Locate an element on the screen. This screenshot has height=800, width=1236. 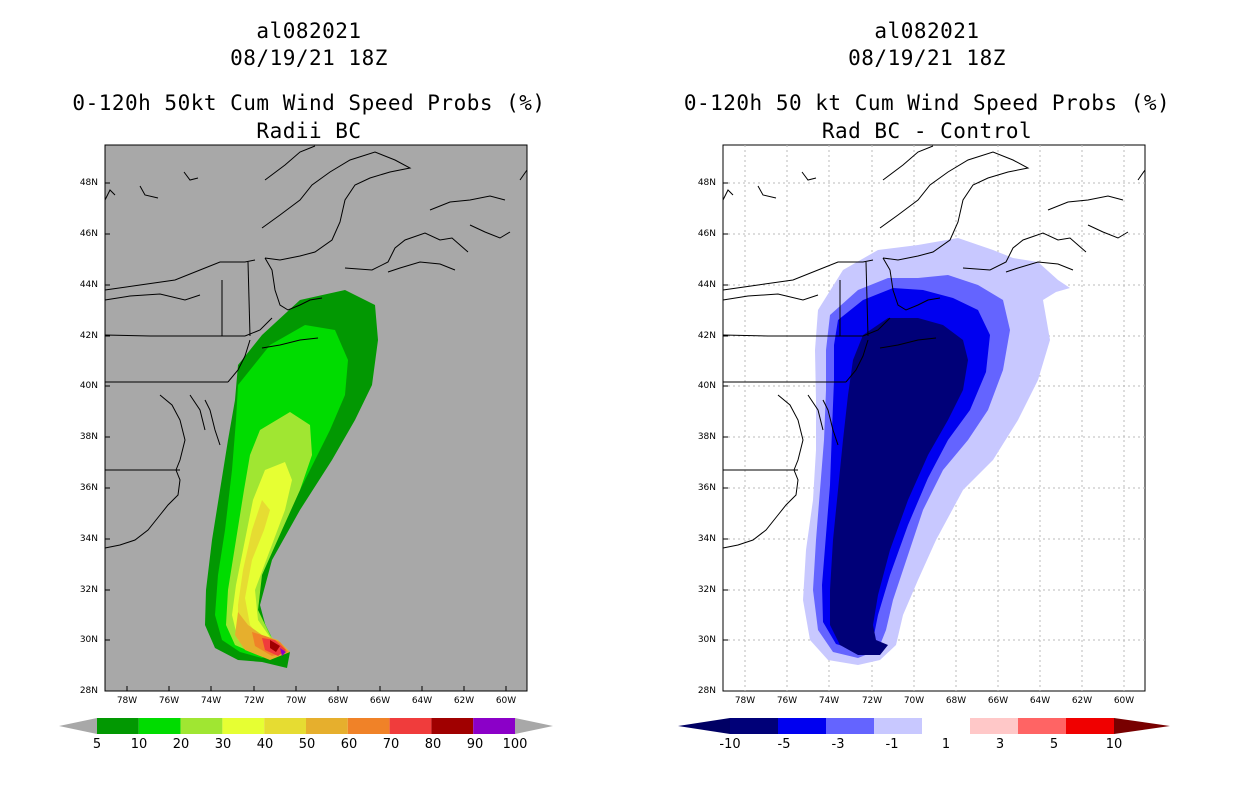
left-colorbar-label: 5 is located at coordinates (97, 744).